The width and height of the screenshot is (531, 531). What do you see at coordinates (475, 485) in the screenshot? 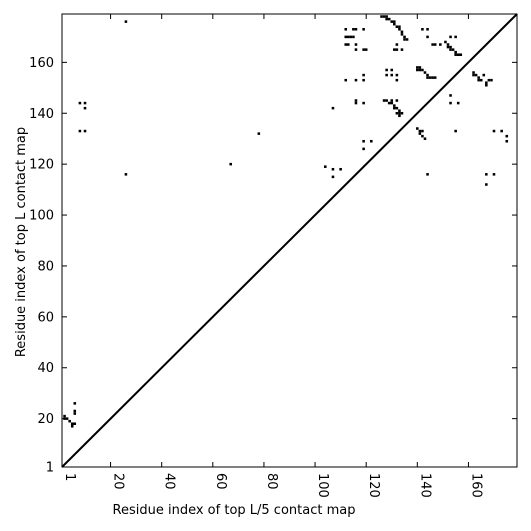
I see `x-tick-label: 160` at bounding box center [475, 485].